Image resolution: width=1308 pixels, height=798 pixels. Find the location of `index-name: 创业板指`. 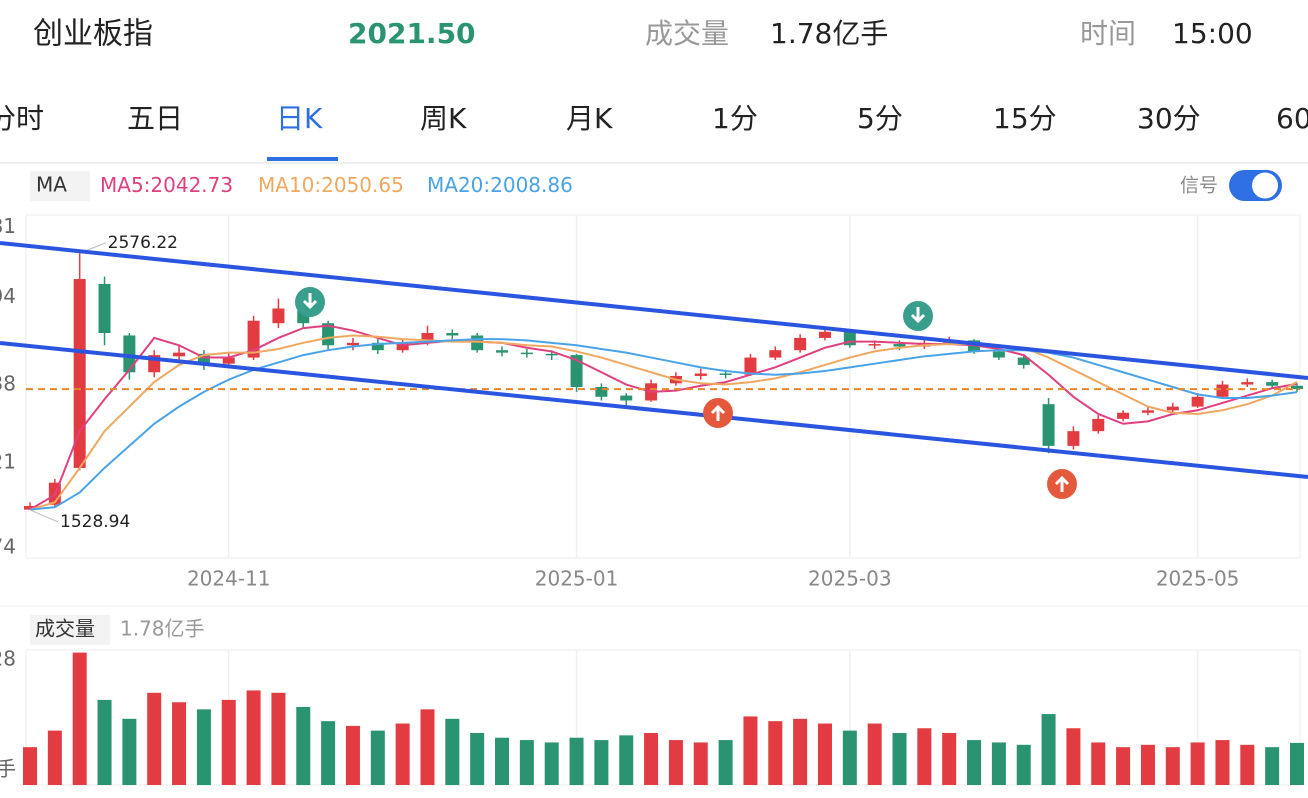

index-name: 创业板指 is located at coordinates (93, 34).